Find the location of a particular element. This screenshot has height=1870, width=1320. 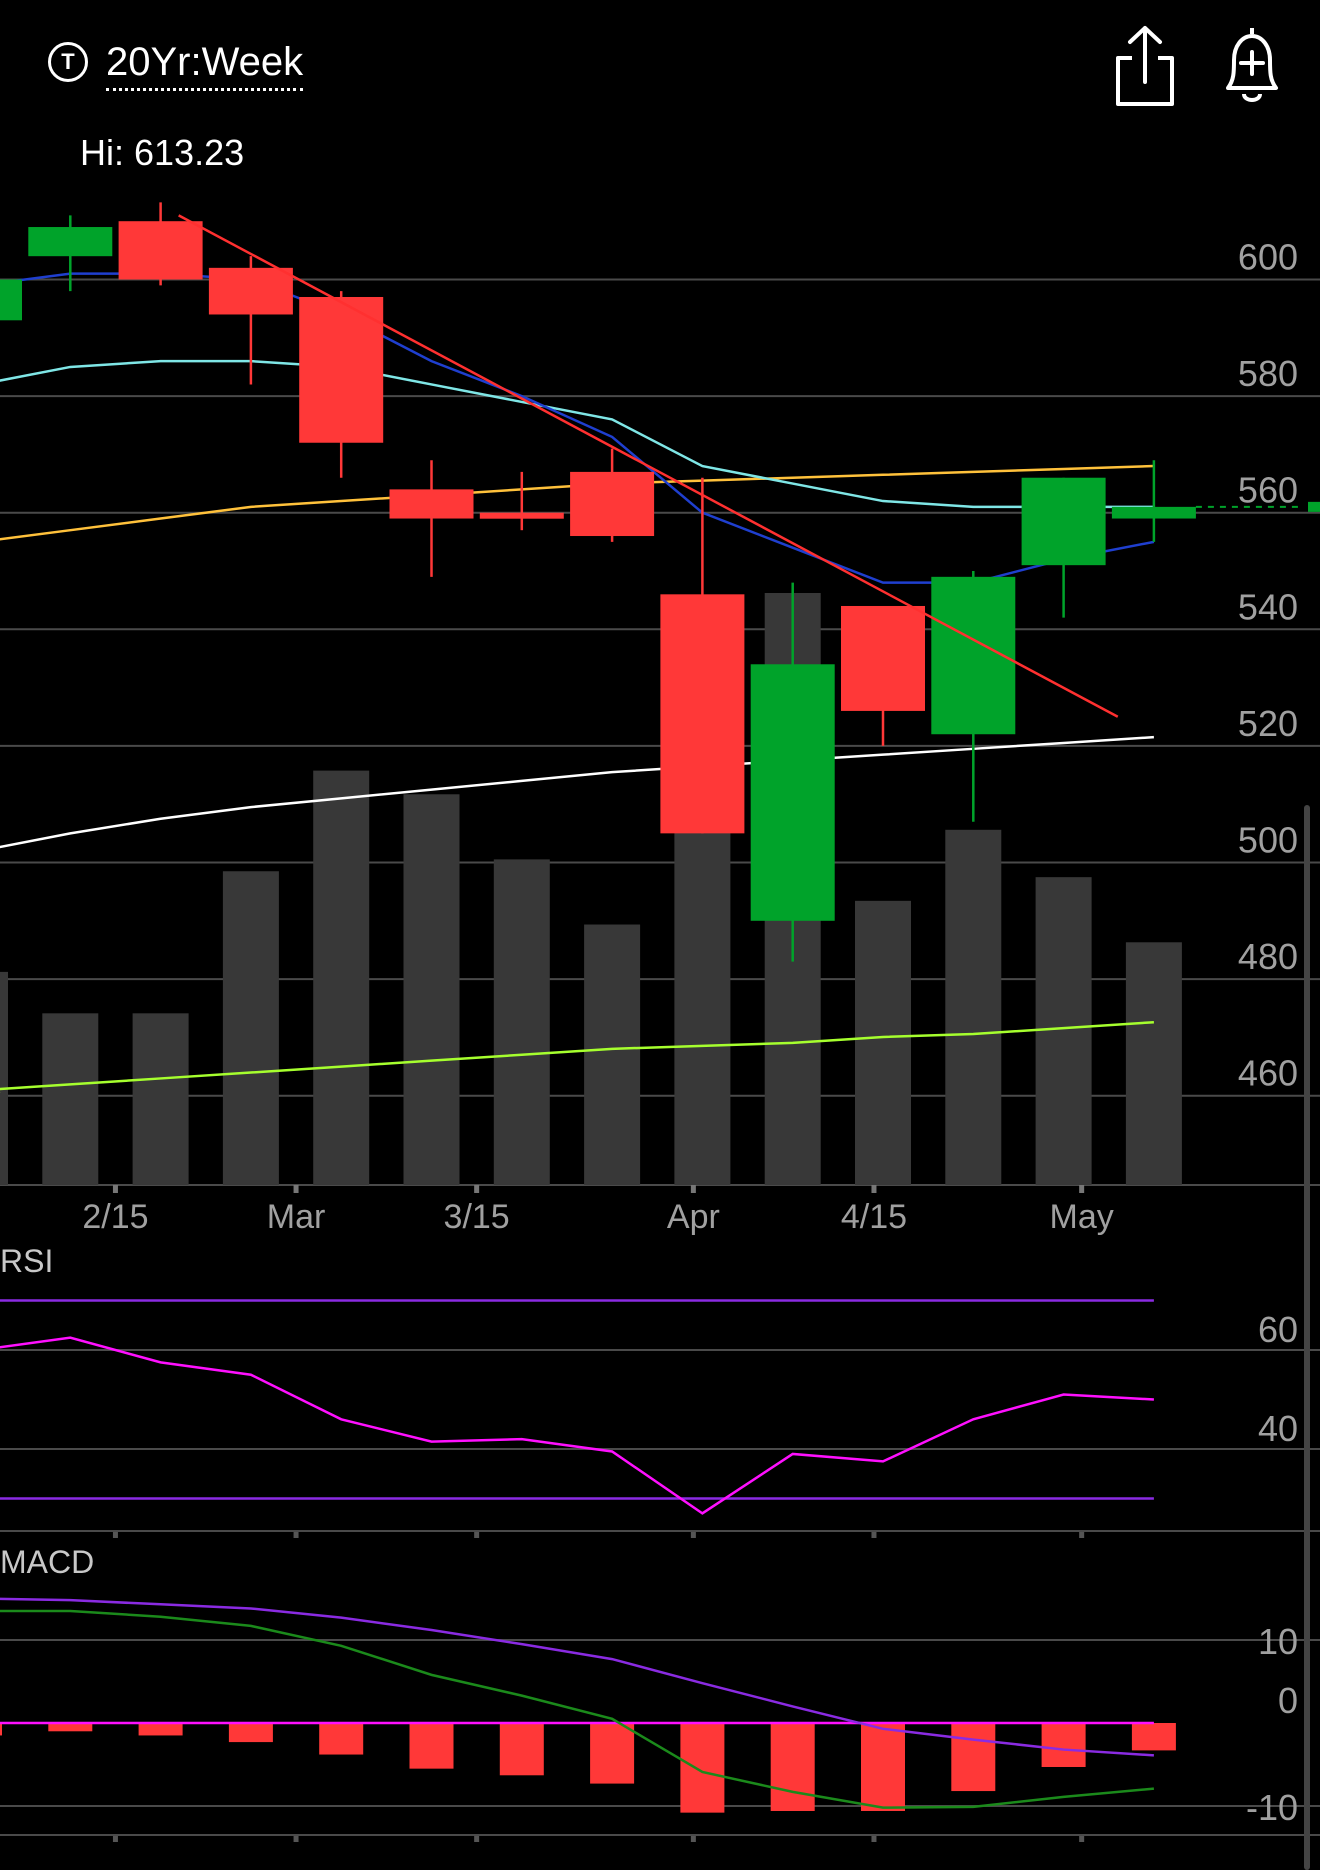

bell-plus-icon is located at coordinates (1252, 65).